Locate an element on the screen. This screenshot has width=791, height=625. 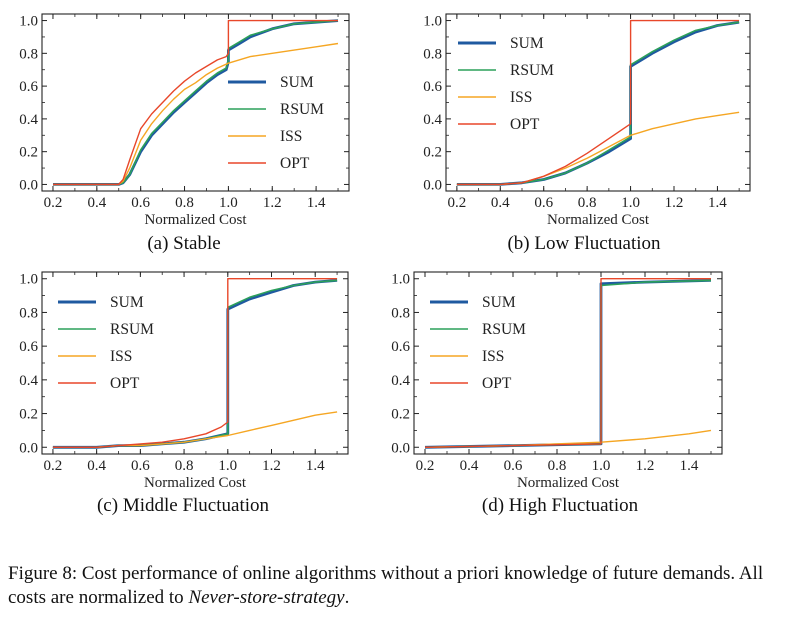
panel-subcaption: (c) Middle Fluctuation is located at coordinates (183, 505).